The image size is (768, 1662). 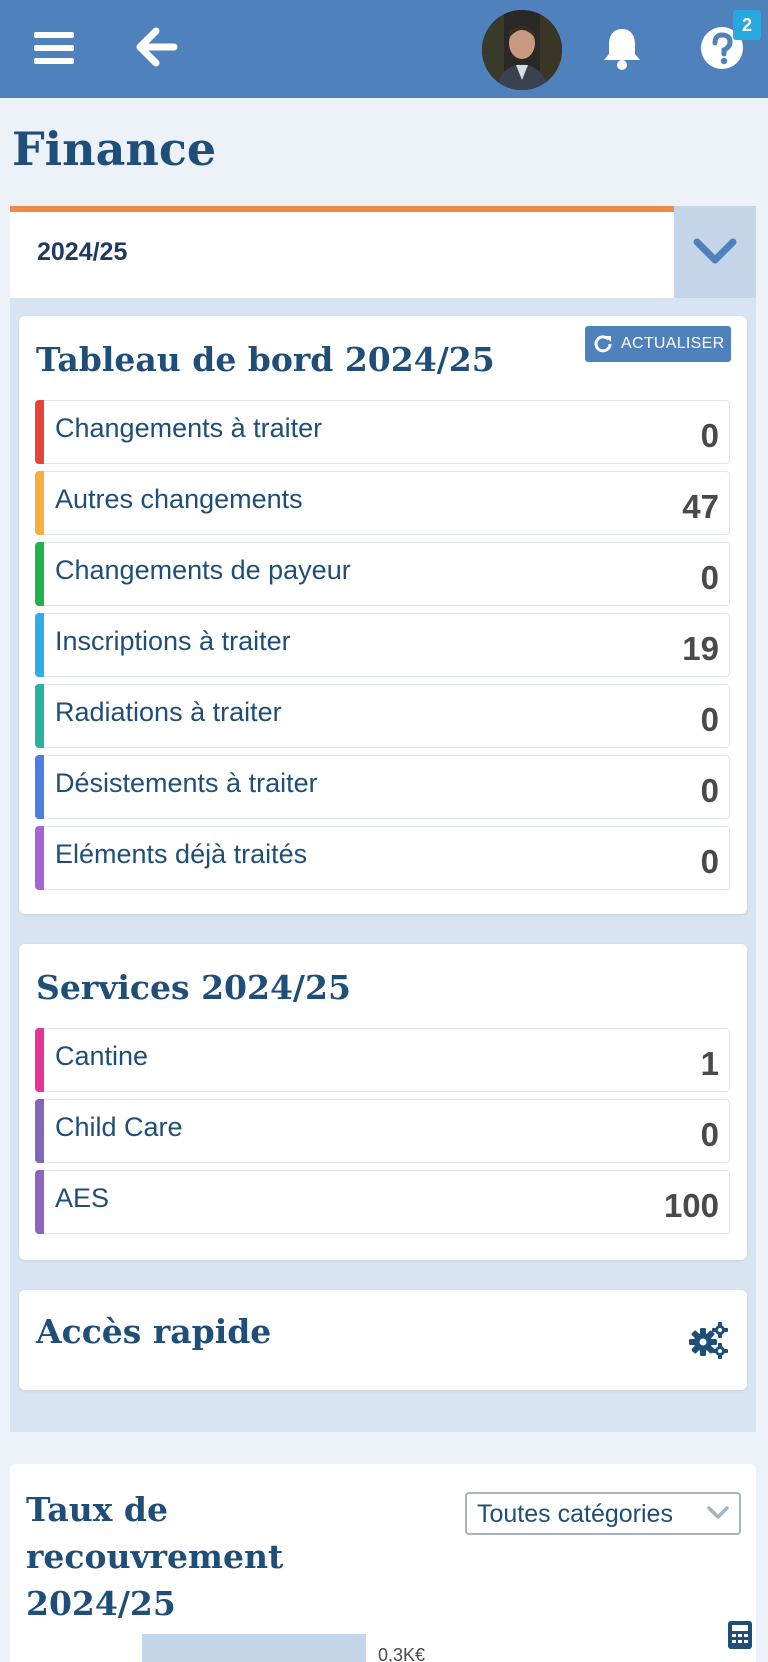 What do you see at coordinates (82, 252) in the screenshot?
I see `year-selector-value: 2024/25` at bounding box center [82, 252].